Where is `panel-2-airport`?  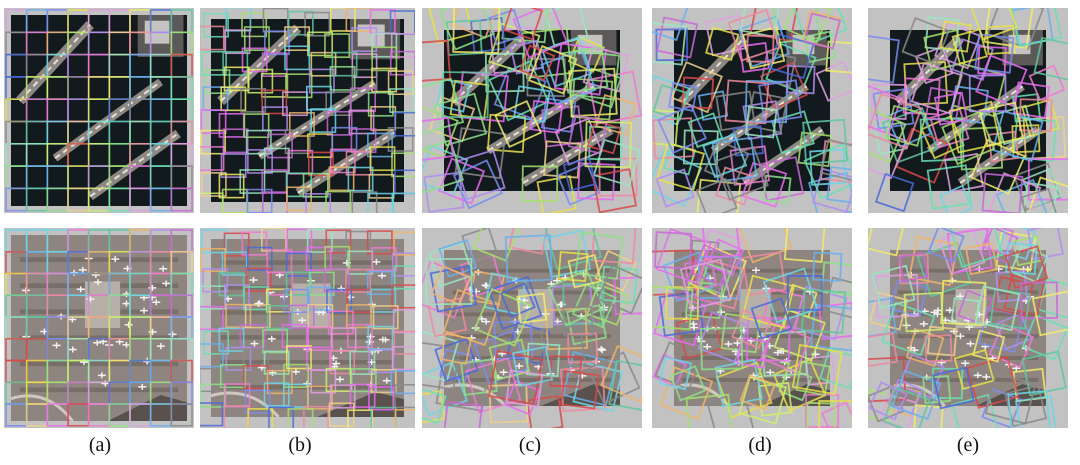
panel-2-airport is located at coordinates (532, 328).